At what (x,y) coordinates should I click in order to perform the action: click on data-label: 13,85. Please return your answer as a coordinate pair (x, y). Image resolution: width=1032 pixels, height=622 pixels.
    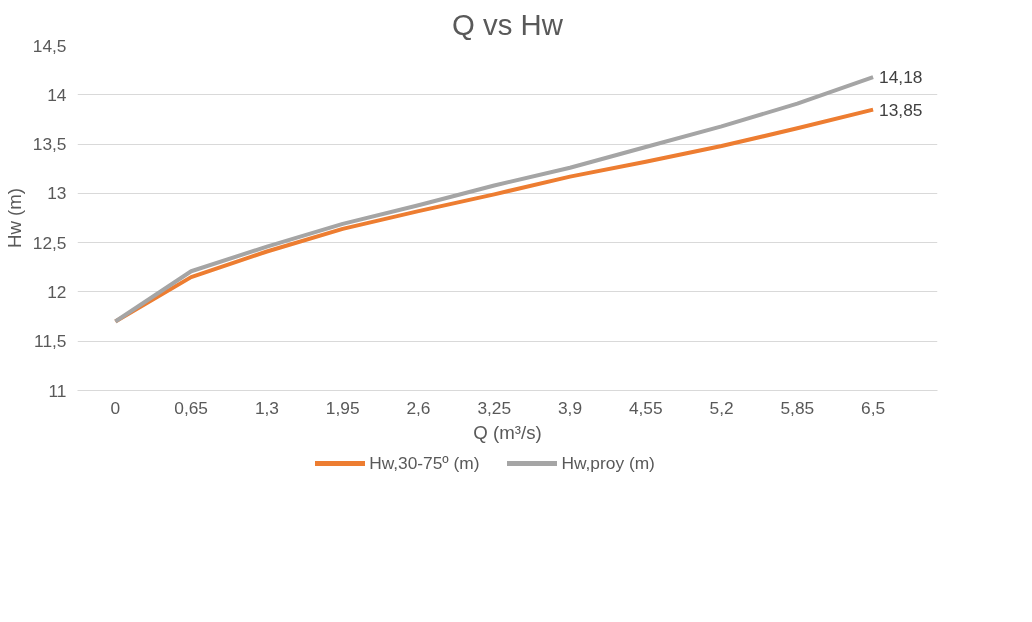
    Looking at the image, I should click on (901, 109).